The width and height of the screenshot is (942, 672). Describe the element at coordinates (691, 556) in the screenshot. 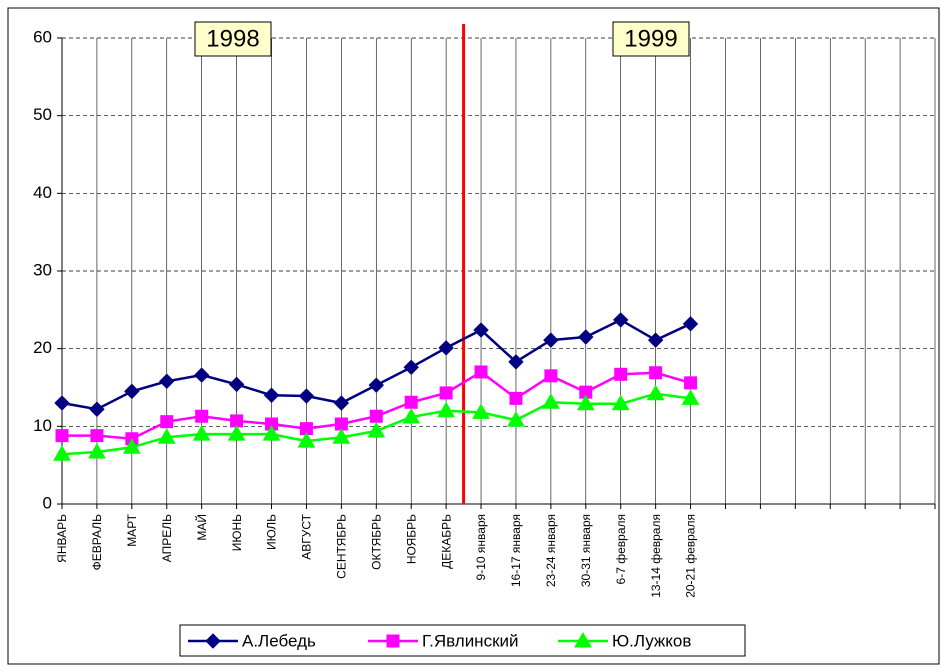

I see `x-tick-label: 20-21 февраля` at that location.